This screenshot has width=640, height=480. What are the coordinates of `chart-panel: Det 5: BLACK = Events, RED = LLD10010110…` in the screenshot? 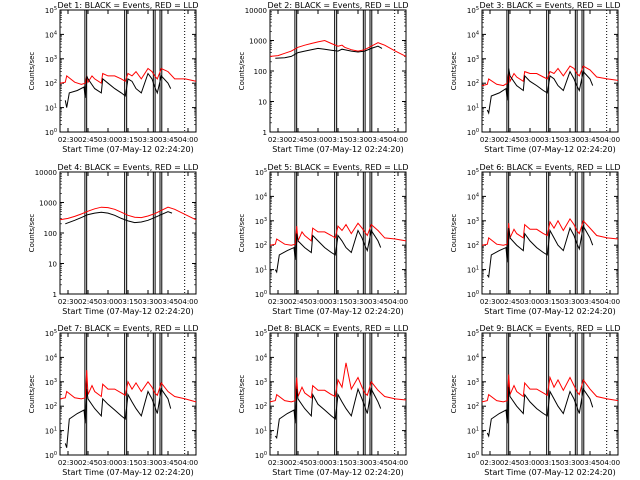 It's located at (323, 239).